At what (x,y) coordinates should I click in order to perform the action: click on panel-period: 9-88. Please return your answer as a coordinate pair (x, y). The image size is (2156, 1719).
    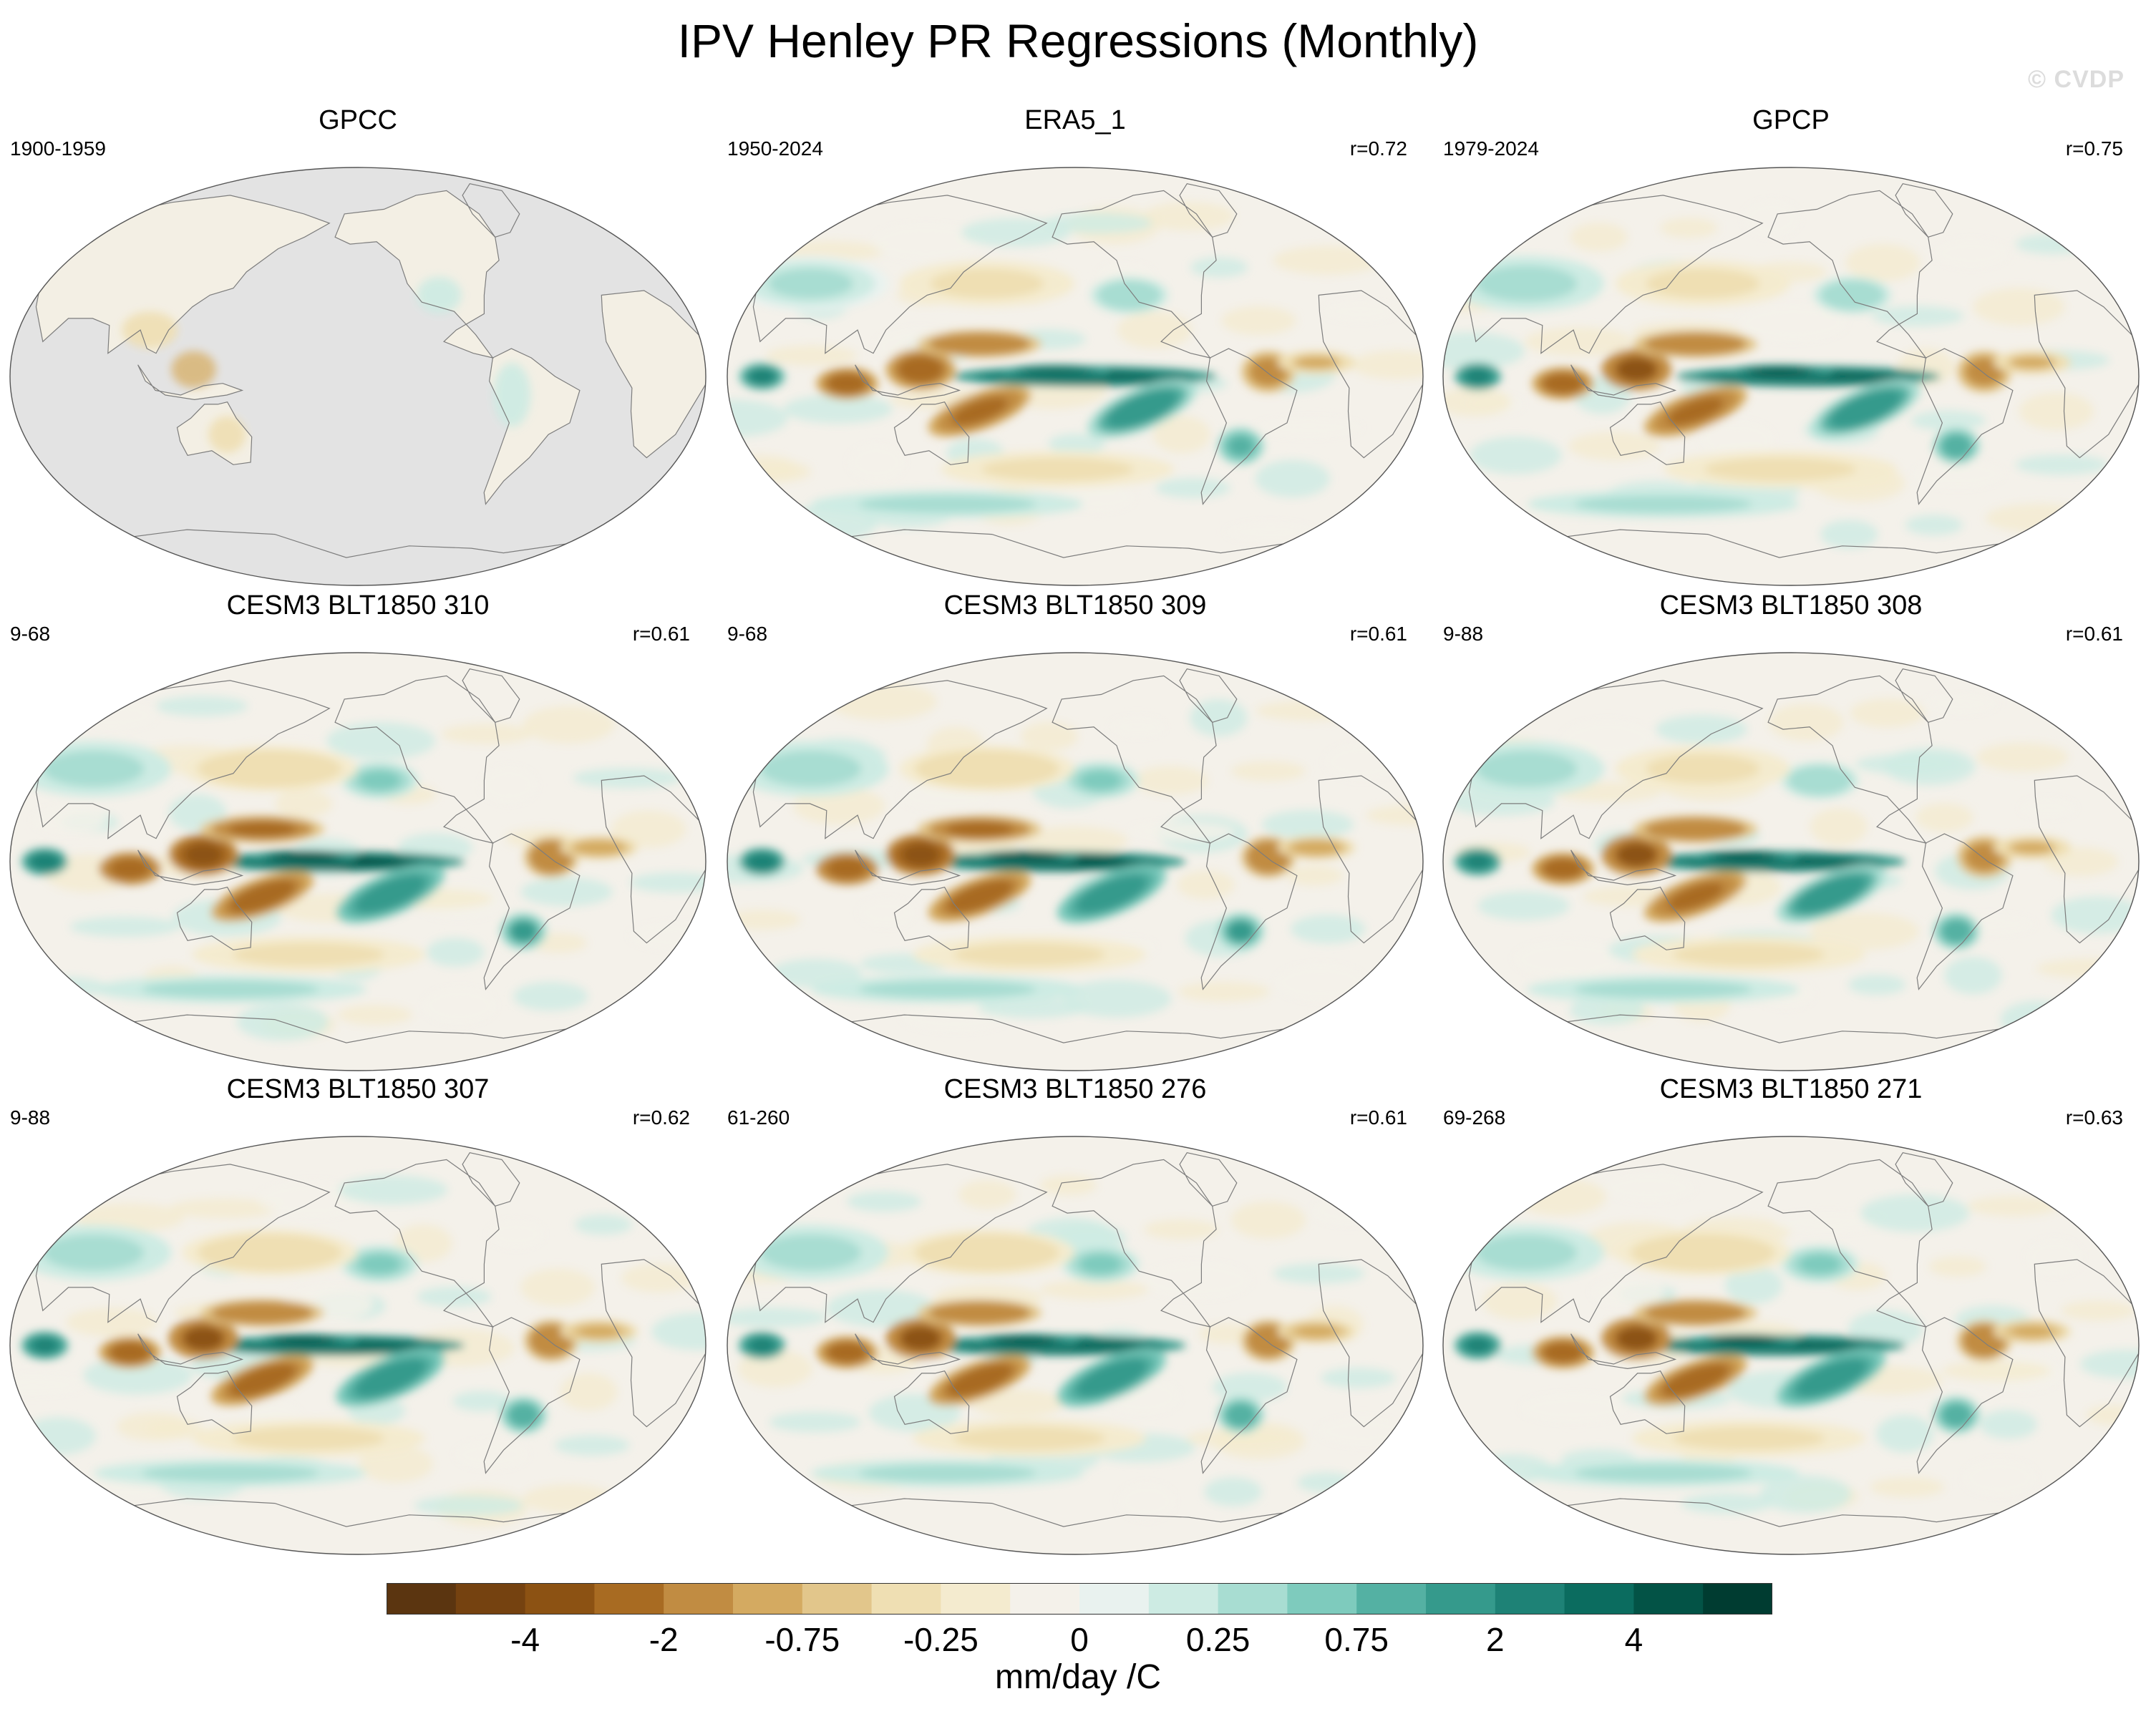
    Looking at the image, I should click on (1463, 634).